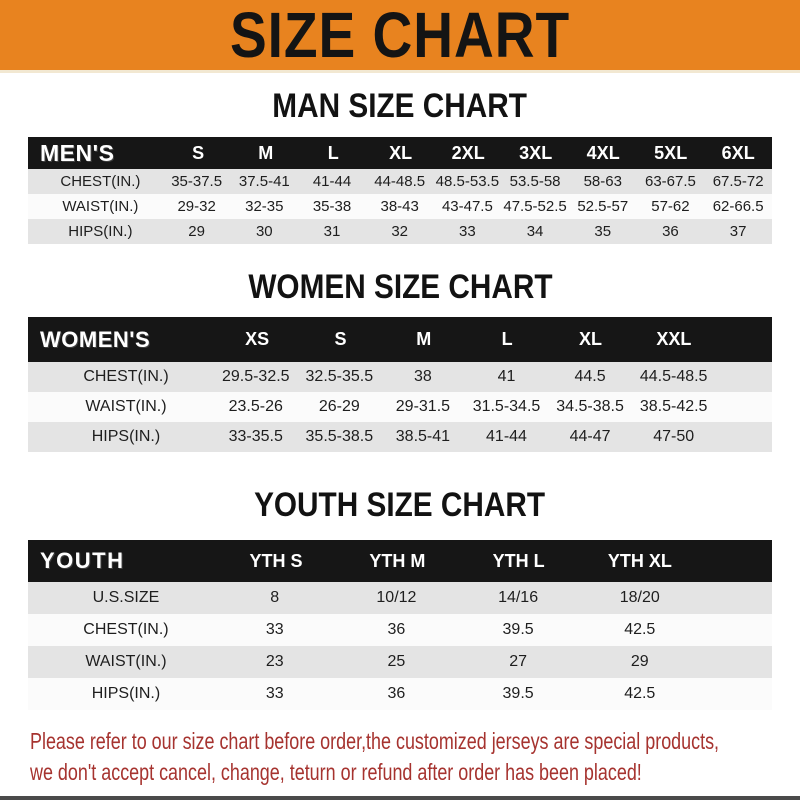 This screenshot has width=800, height=800. Describe the element at coordinates (400, 286) in the screenshot. I see `section-heading-text: WOMEN SIZE CHART` at that location.